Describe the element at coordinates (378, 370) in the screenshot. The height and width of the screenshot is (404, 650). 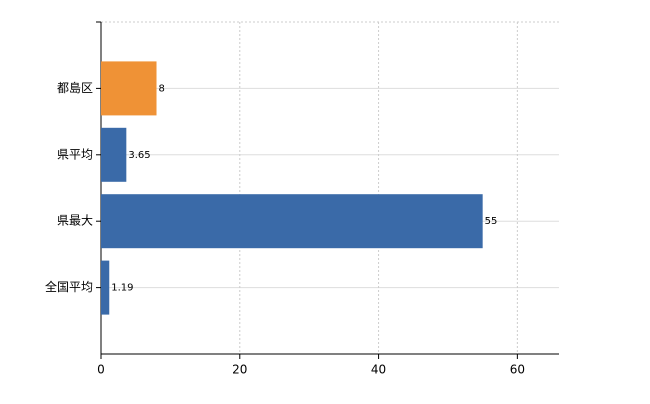
I see `x-tick-label: 40` at that location.